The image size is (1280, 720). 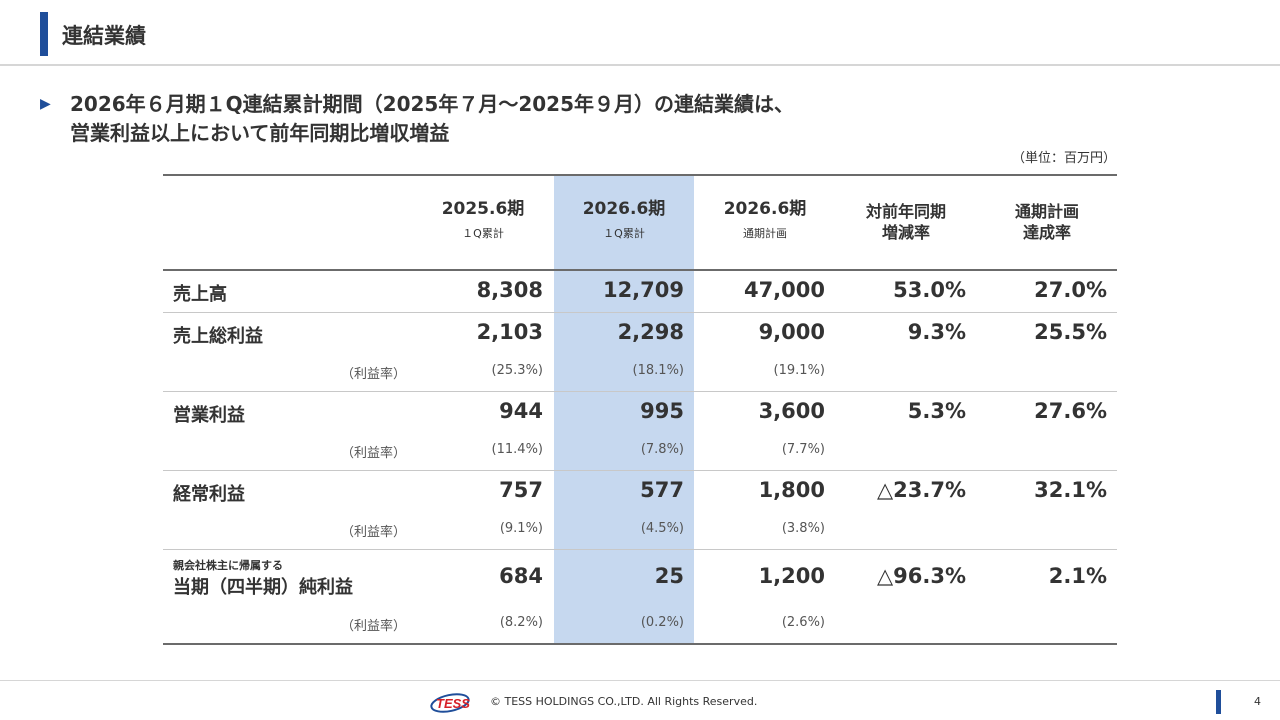 I want to click on value-cell: △96.3%, so click(x=921, y=576).